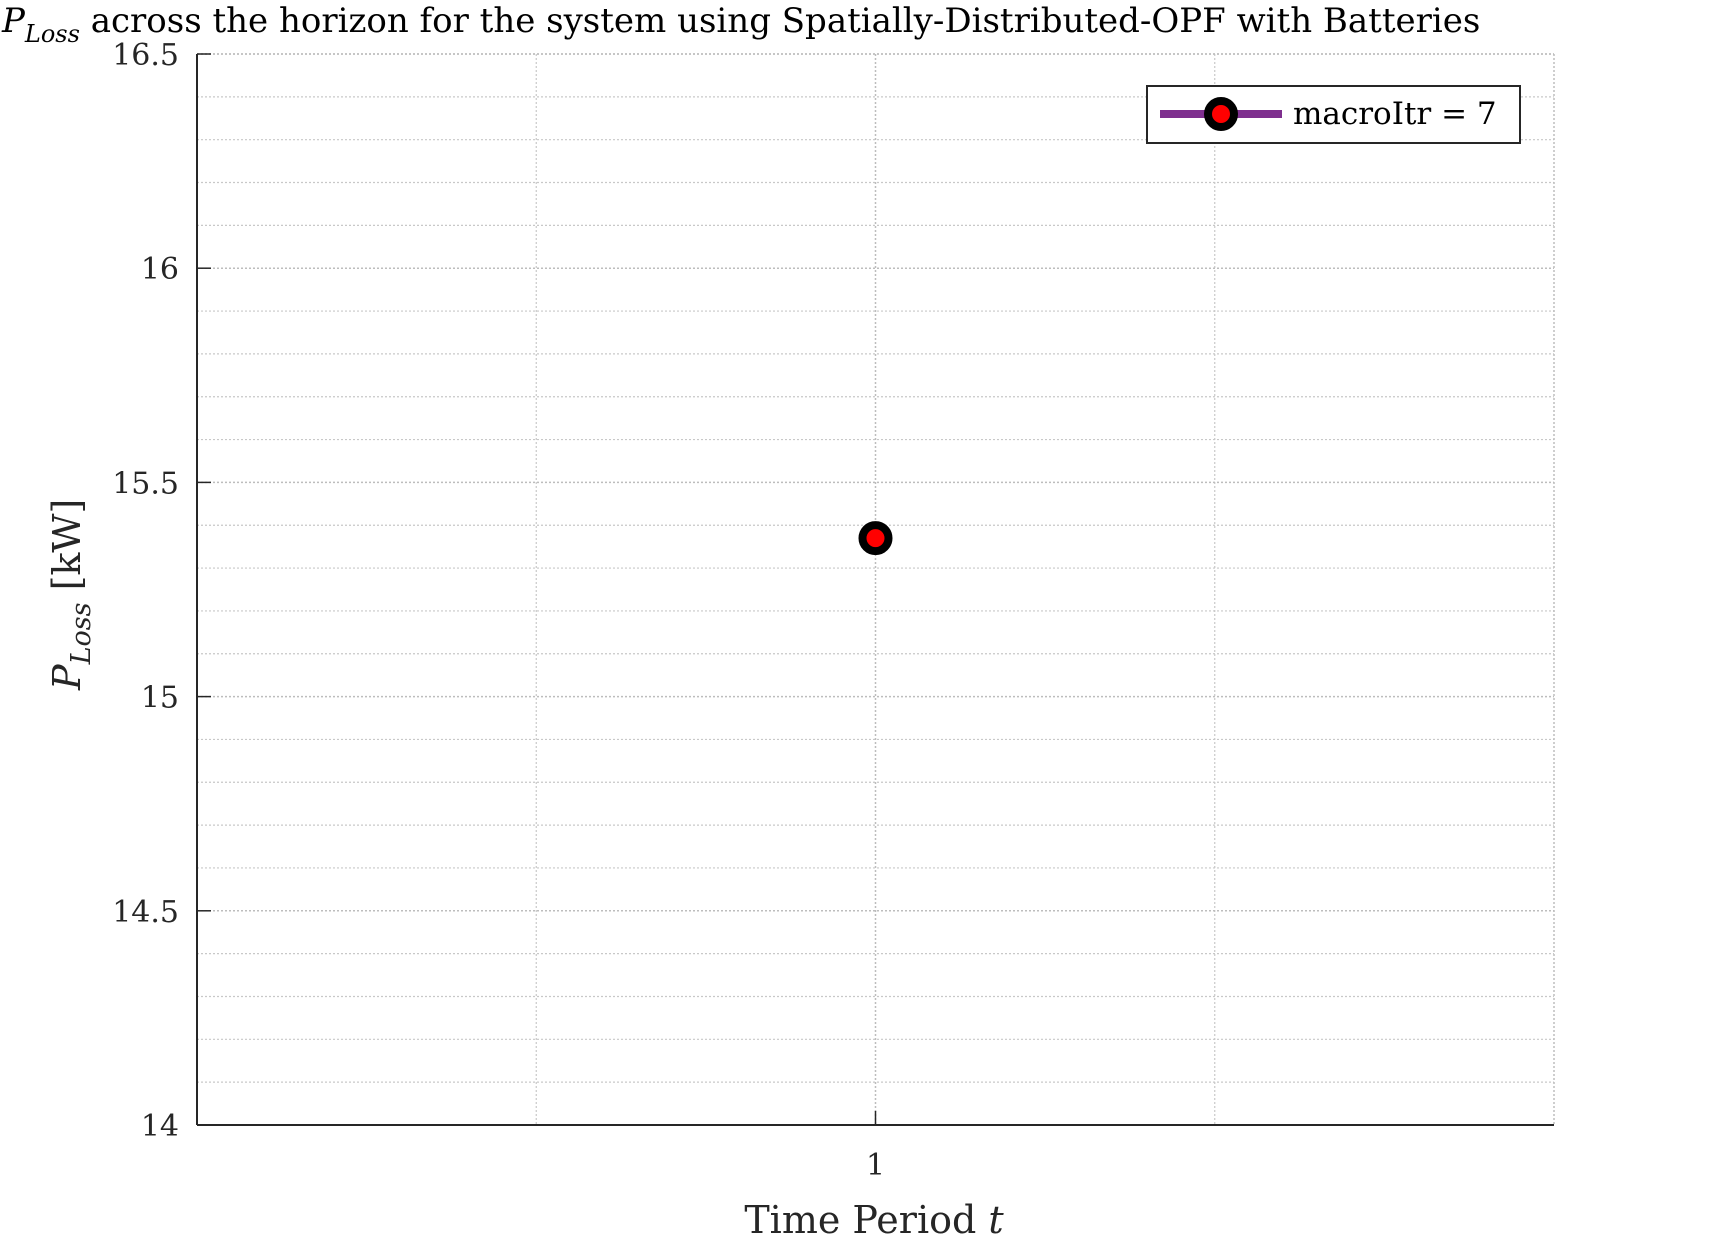  Describe the element at coordinates (160, 269) in the screenshot. I see `y-tick-label: 16` at that location.